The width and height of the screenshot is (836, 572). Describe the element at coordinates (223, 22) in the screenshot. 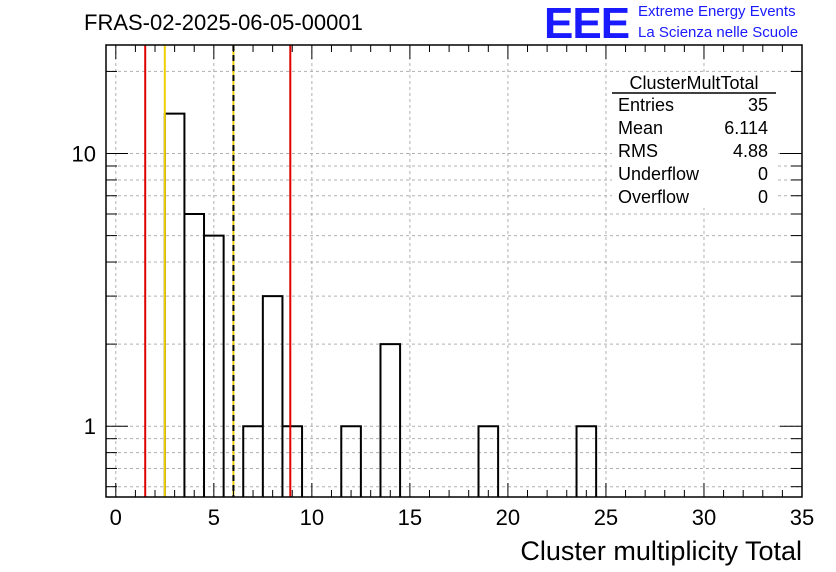

I see `header-title: FRAS-02-2025-06-05-00001` at that location.